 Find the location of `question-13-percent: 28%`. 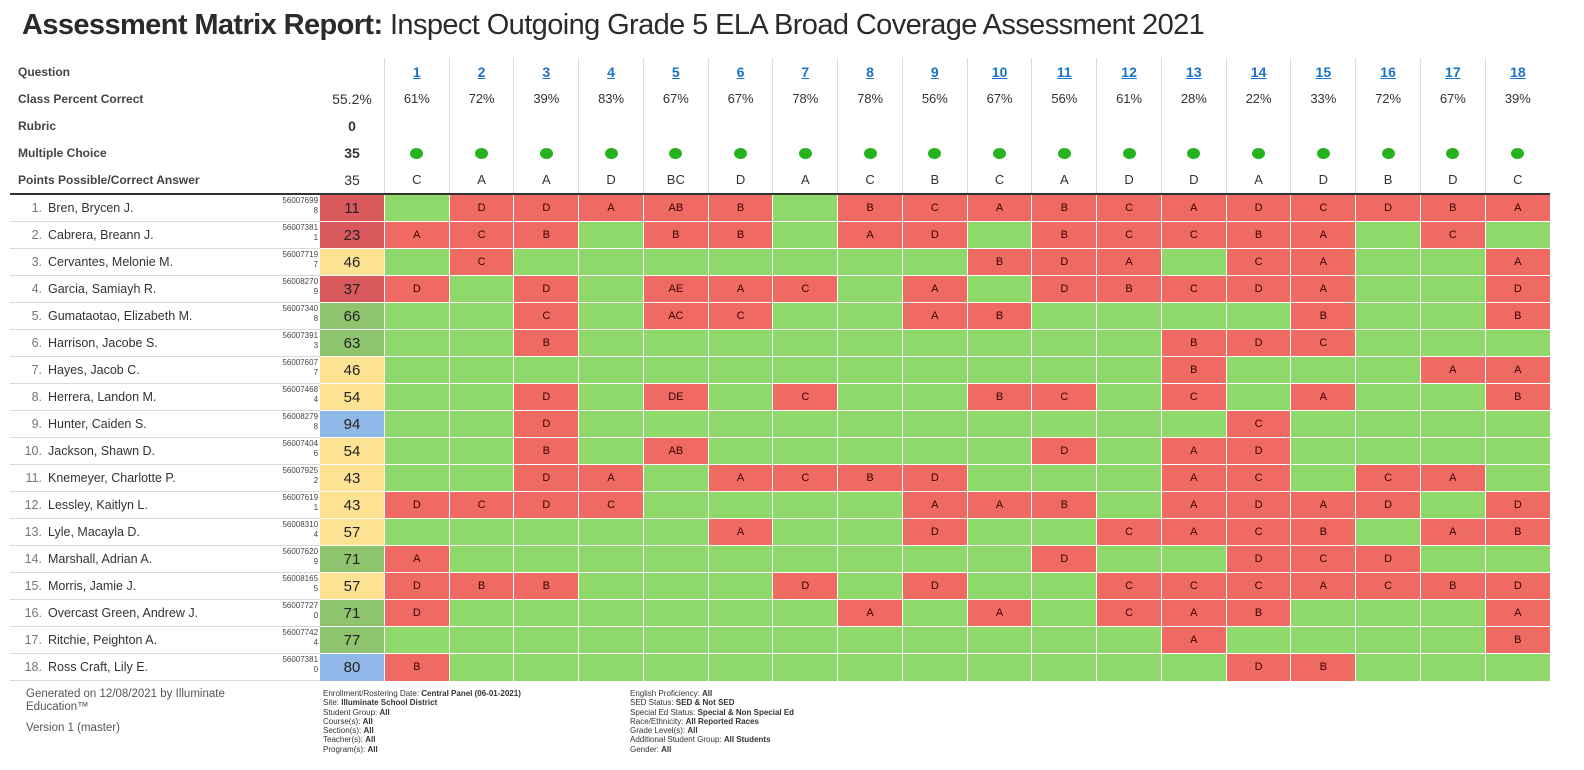

question-13-percent: 28% is located at coordinates (1193, 98).